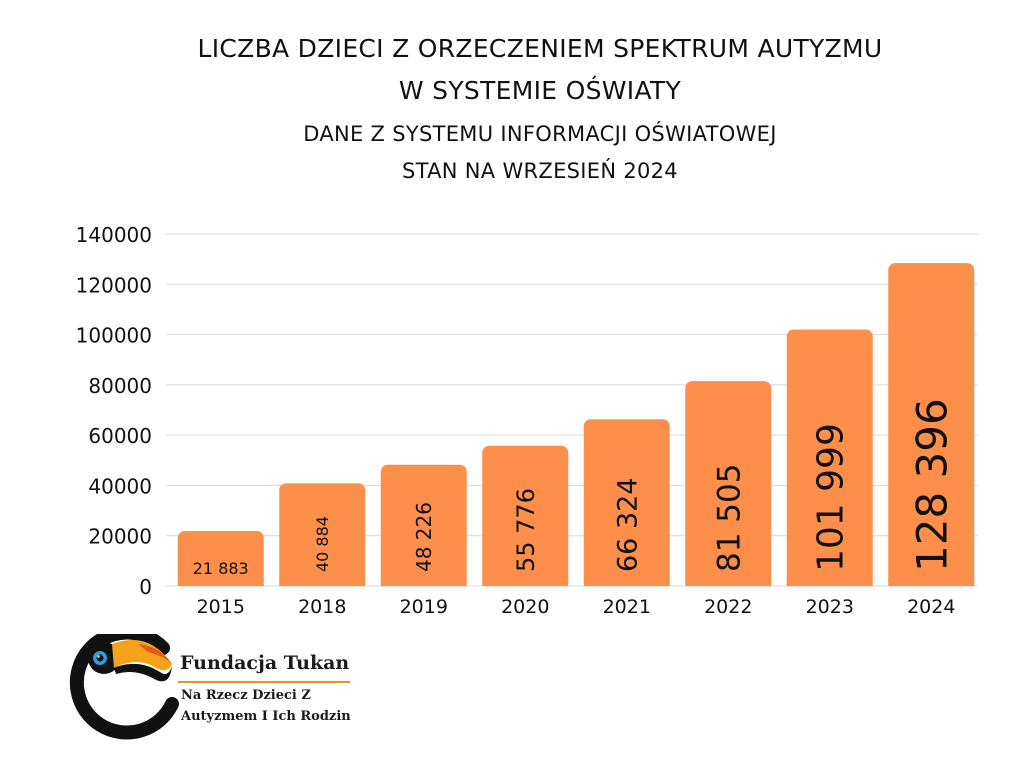  I want to click on bar-value-label: 48 226, so click(424, 537).